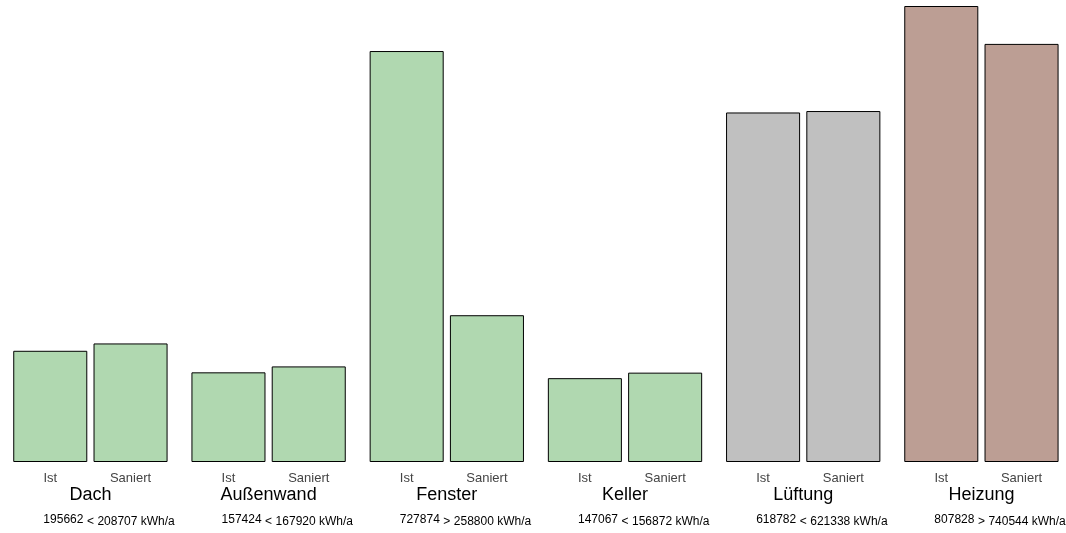 Image resolution: width=1066 pixels, height=533 pixels. What do you see at coordinates (136, 520) in the screenshot?
I see `data-label: 208707 kWh/a` at bounding box center [136, 520].